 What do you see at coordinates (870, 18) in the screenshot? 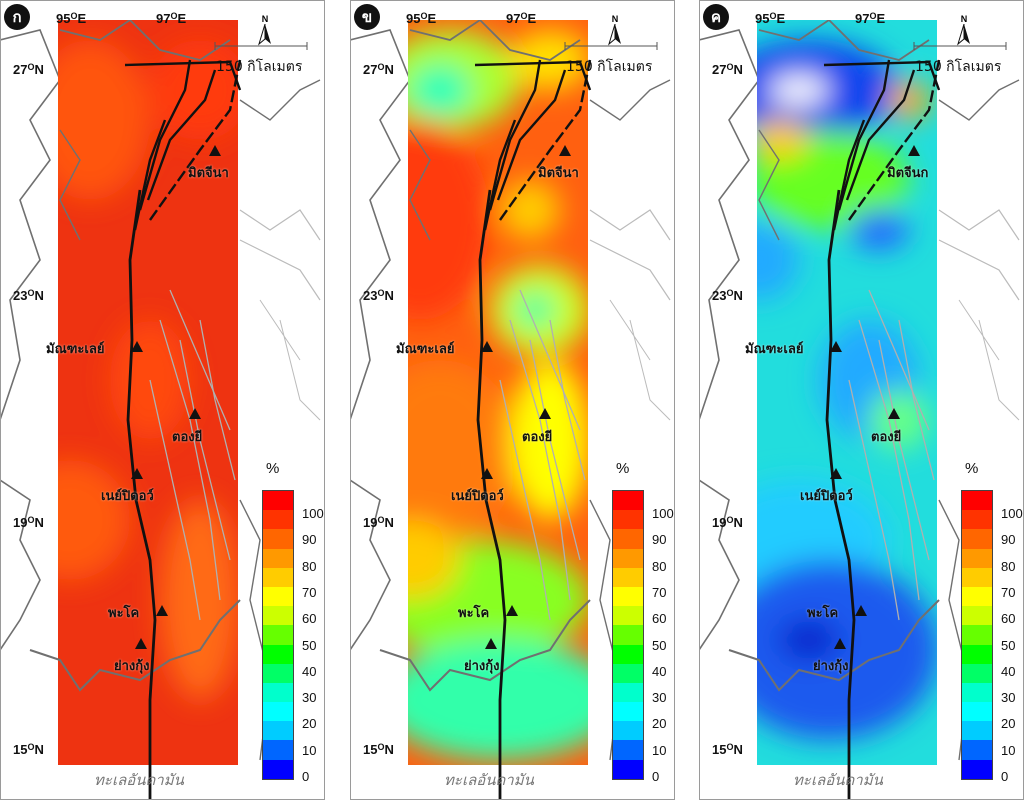
I see `longitude-label: 97OE` at bounding box center [870, 18].